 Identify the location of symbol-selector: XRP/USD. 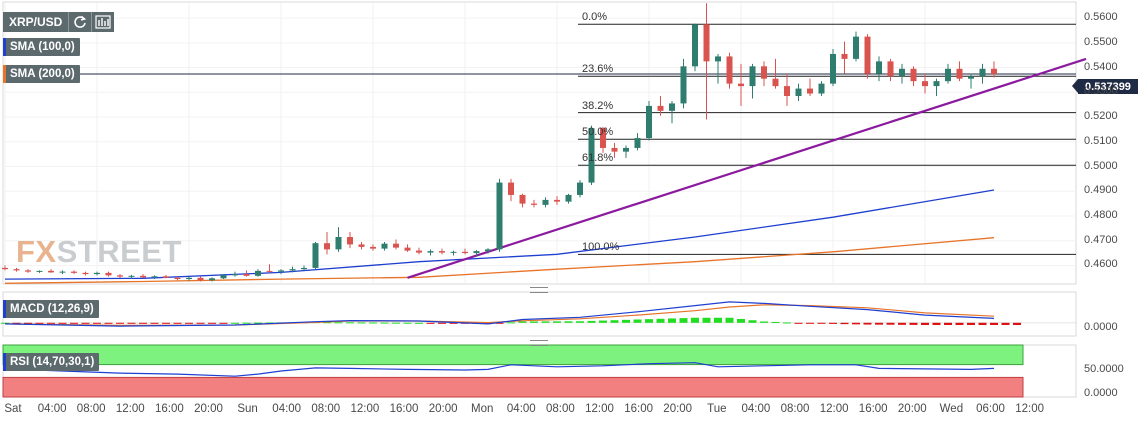
(59, 22).